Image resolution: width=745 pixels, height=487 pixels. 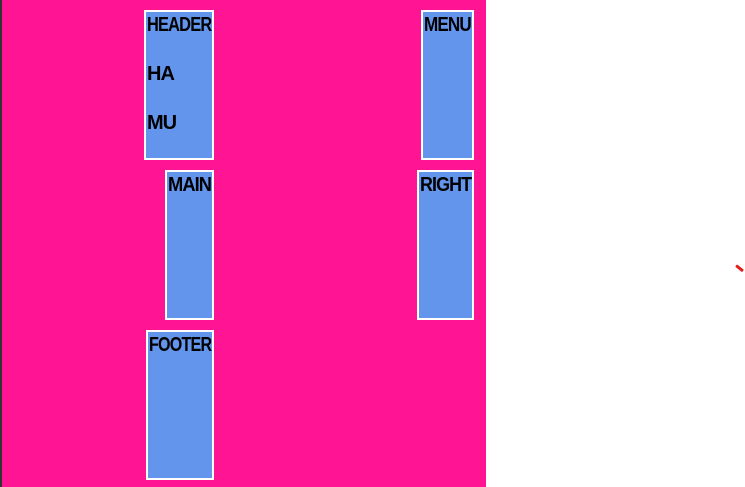 I want to click on header-item-mu: MU, so click(x=162, y=123).